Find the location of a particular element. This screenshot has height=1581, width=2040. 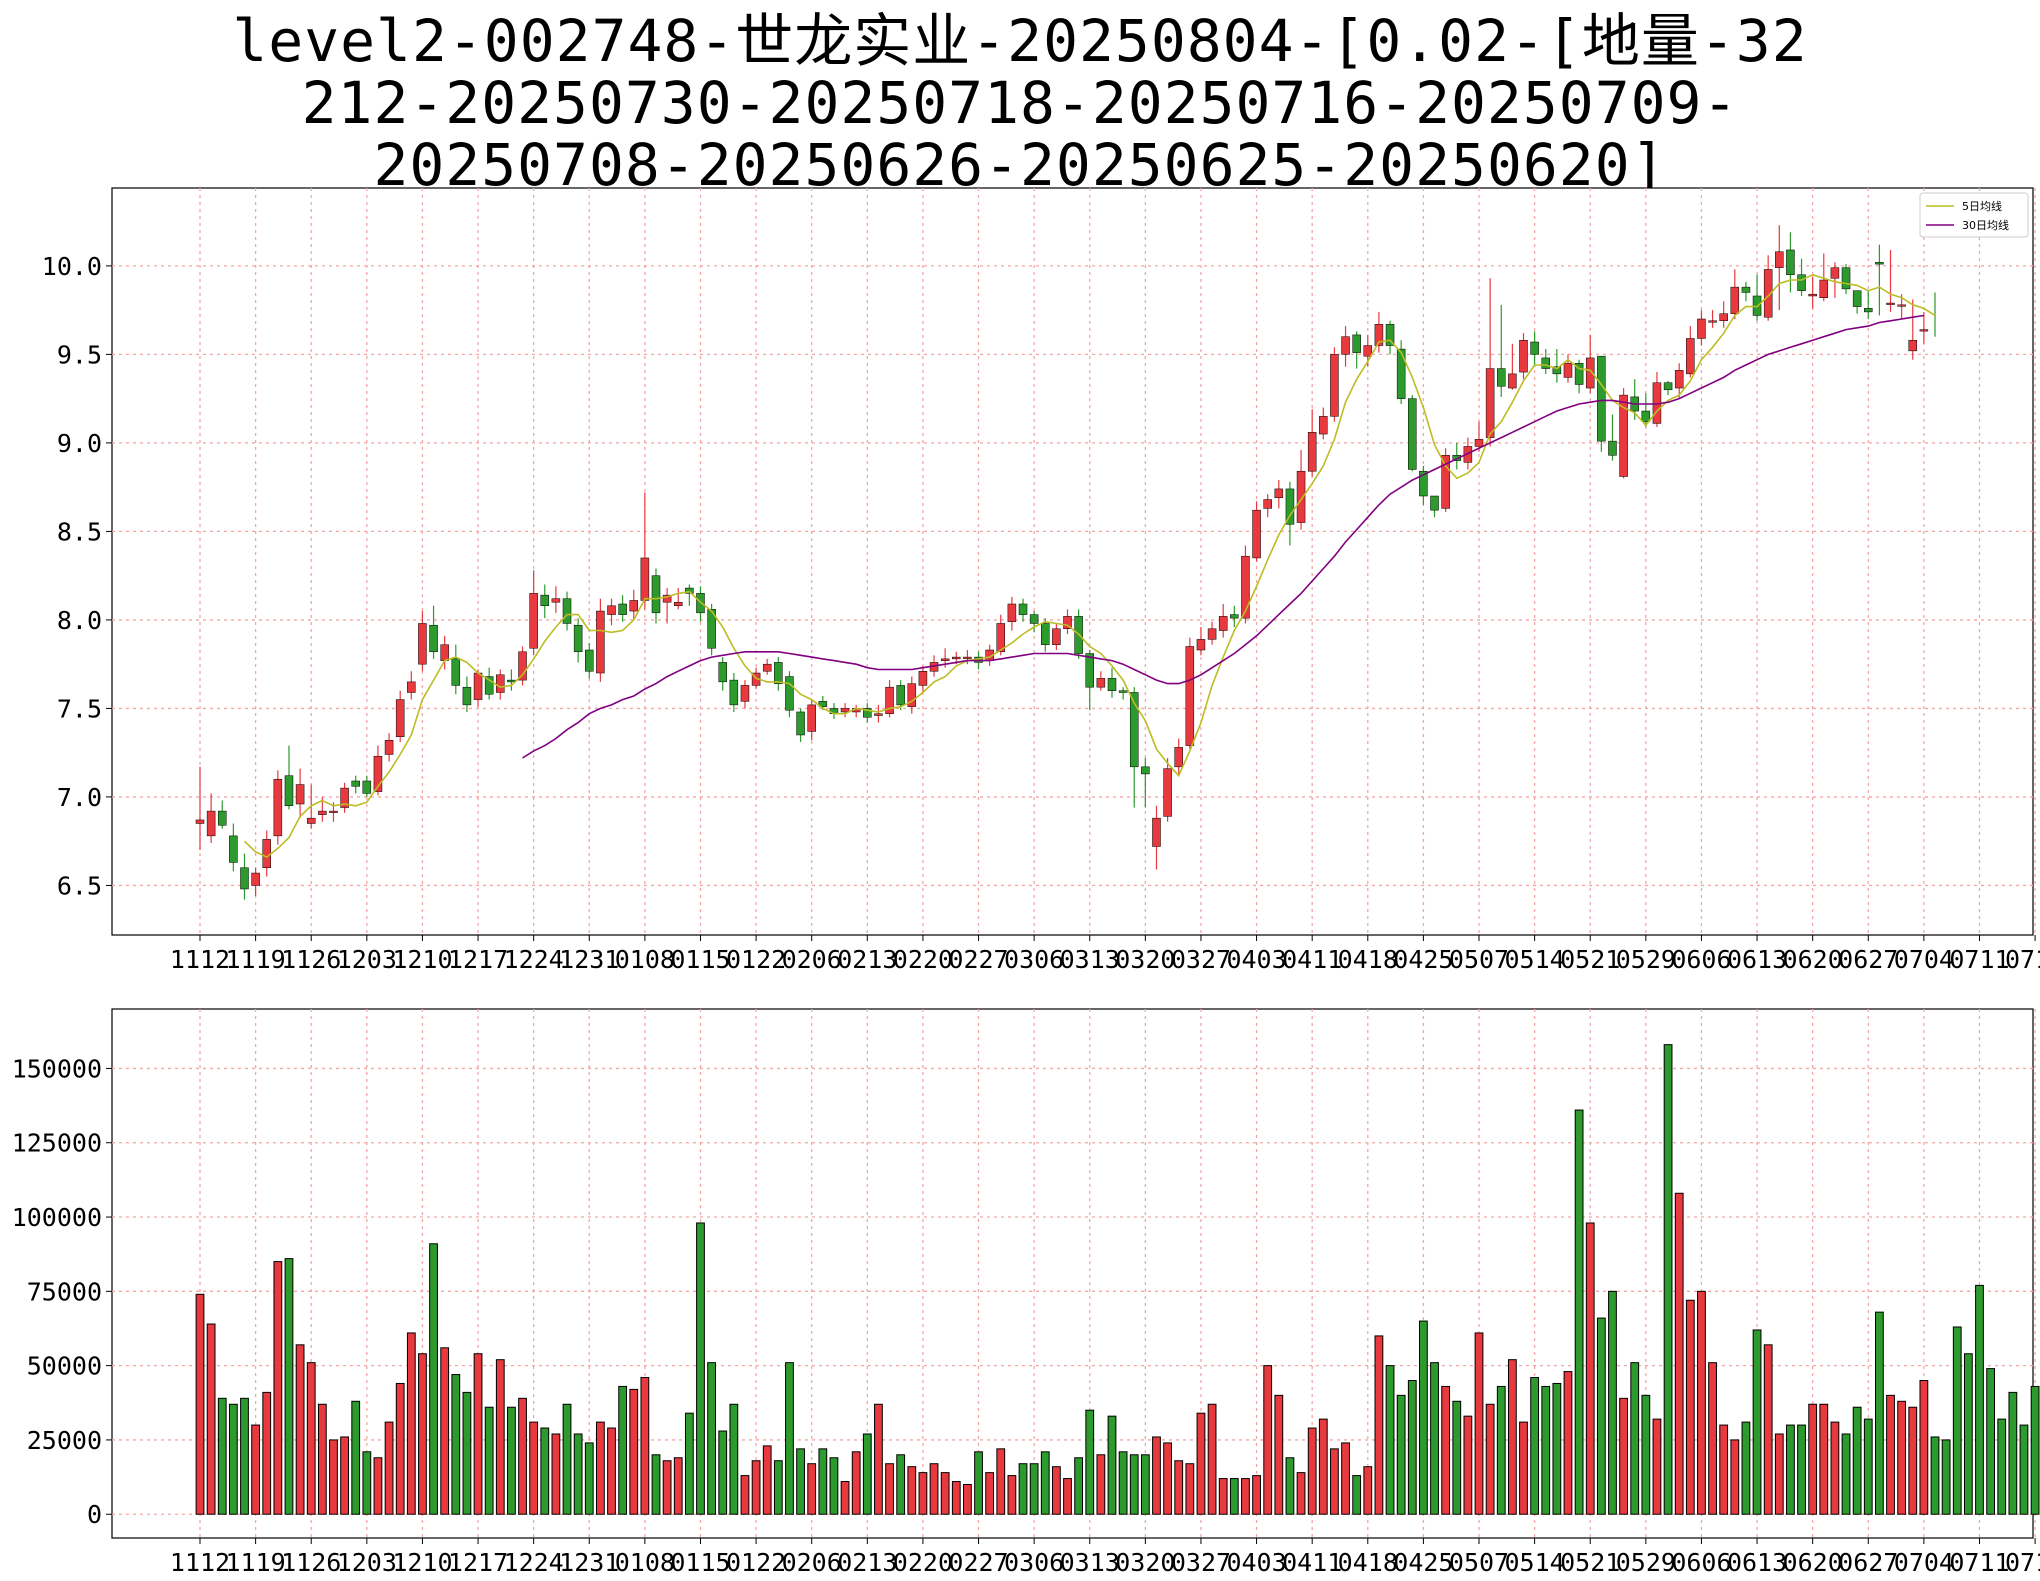

volume-xtick-label: 0206 is located at coordinates (812, 1562).